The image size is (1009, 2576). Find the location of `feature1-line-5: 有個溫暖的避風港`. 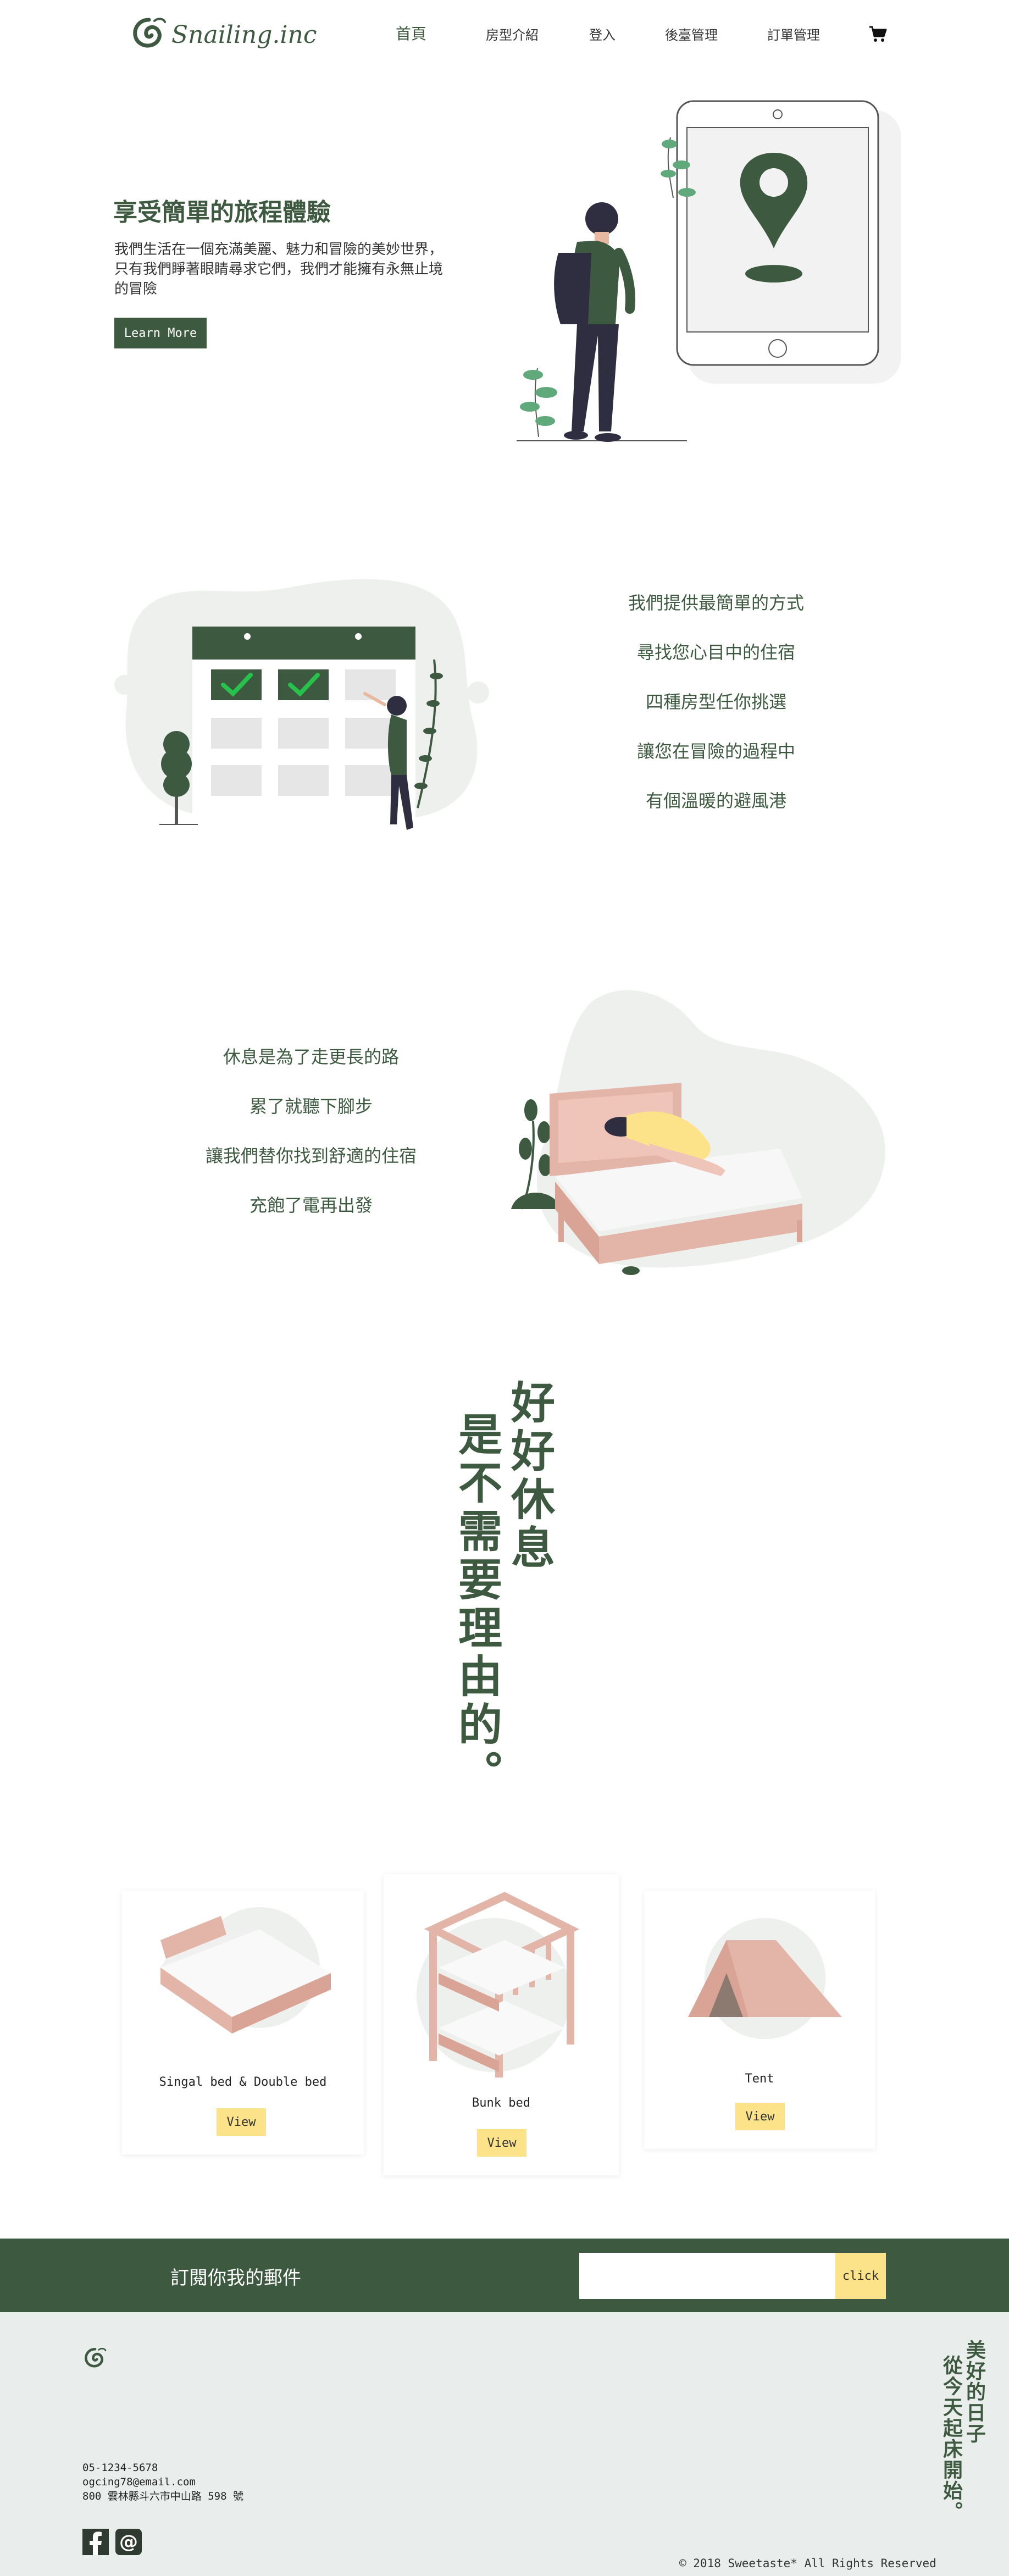

feature1-line-5: 有個溫暖的避風港 is located at coordinates (715, 800).